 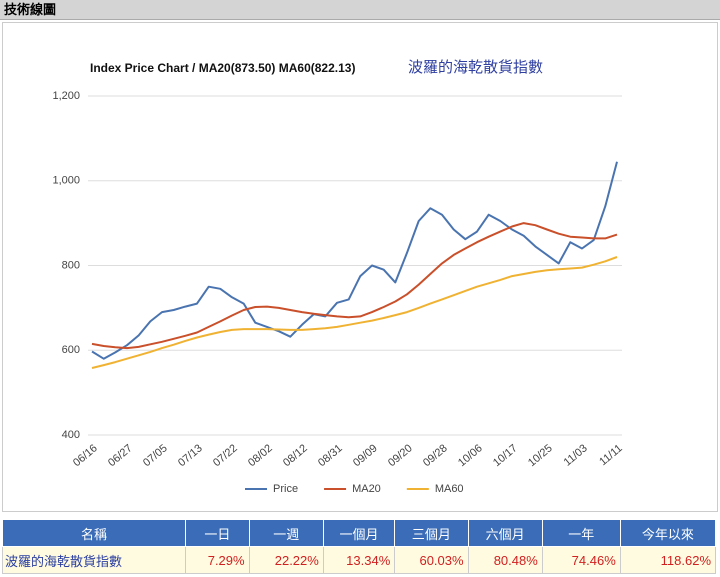 What do you see at coordinates (295, 455) in the screenshot?
I see `x-tick-label: 08/12` at bounding box center [295, 455].